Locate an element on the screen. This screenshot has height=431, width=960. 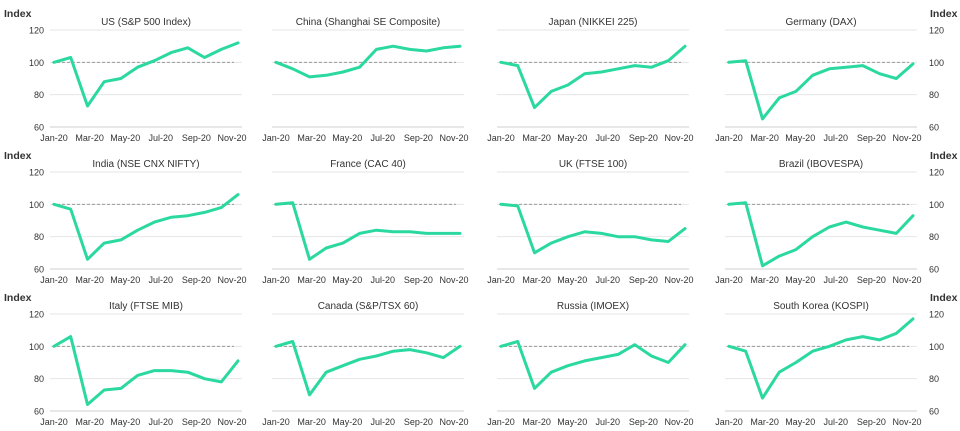
panel-title: Japan (NIKKEI 225) is located at coordinates (593, 22).